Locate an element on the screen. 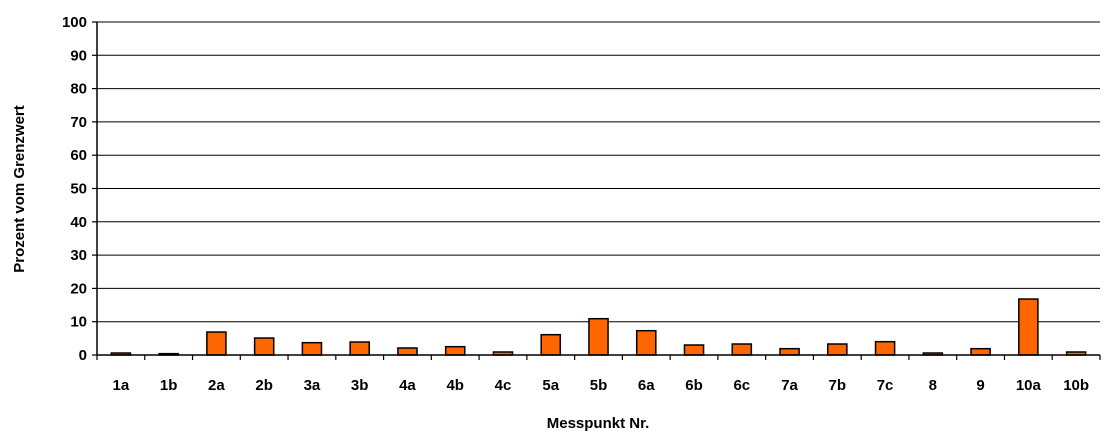 The width and height of the screenshot is (1104, 437). x-tick-label: 6c is located at coordinates (741, 385).